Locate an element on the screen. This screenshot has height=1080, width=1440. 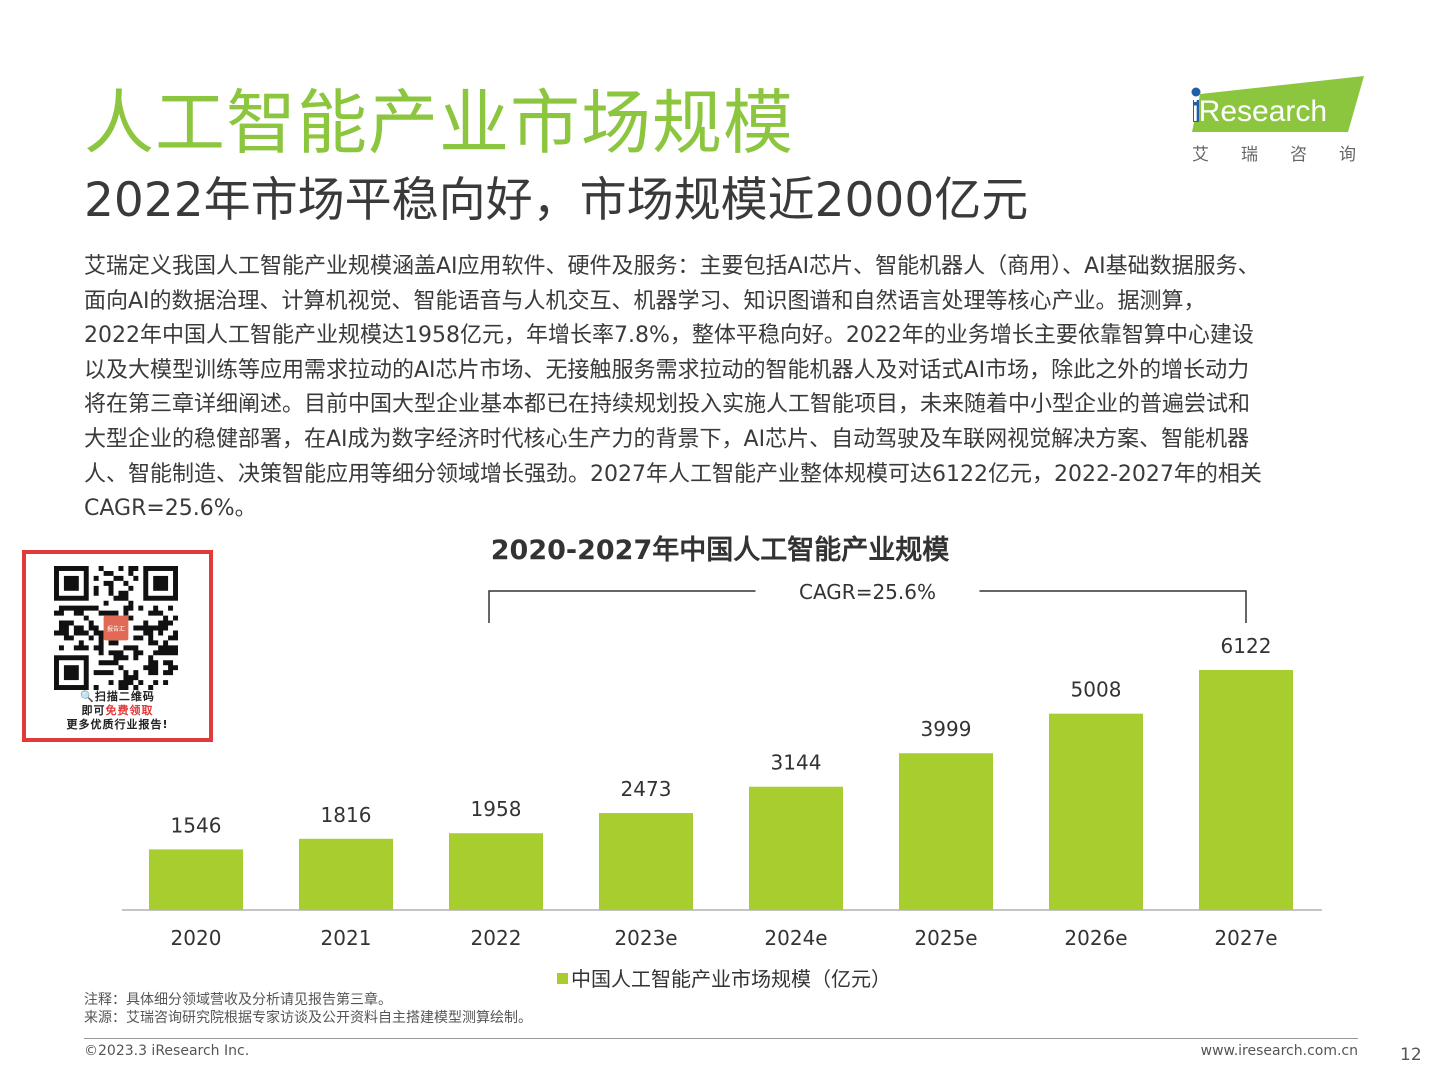
footer-website: www.iresearch.com.cn is located at coordinates (1279, 1051).